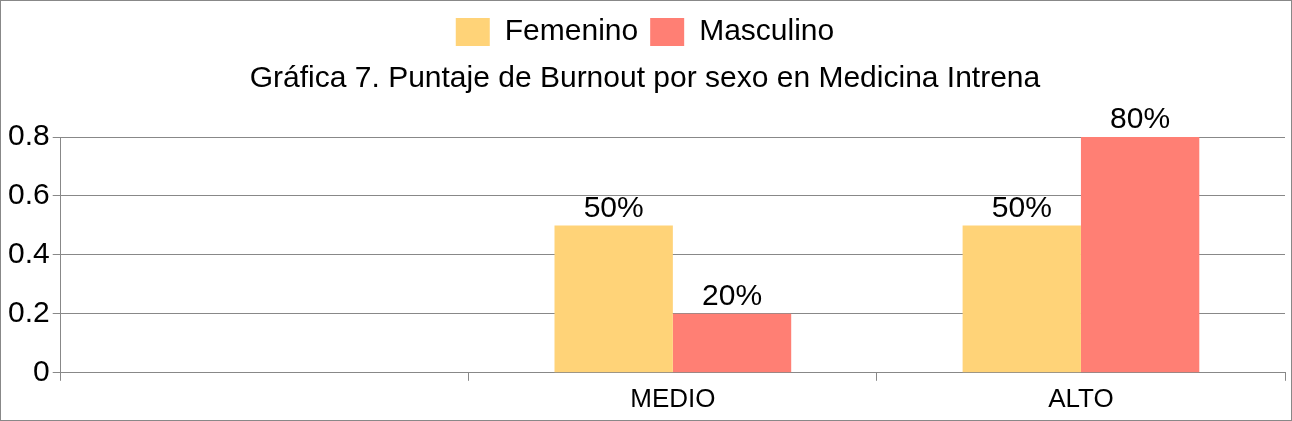 Image resolution: width=1292 pixels, height=421 pixels. What do you see at coordinates (571, 30) in the screenshot?
I see `legend-label: Femenino` at bounding box center [571, 30].